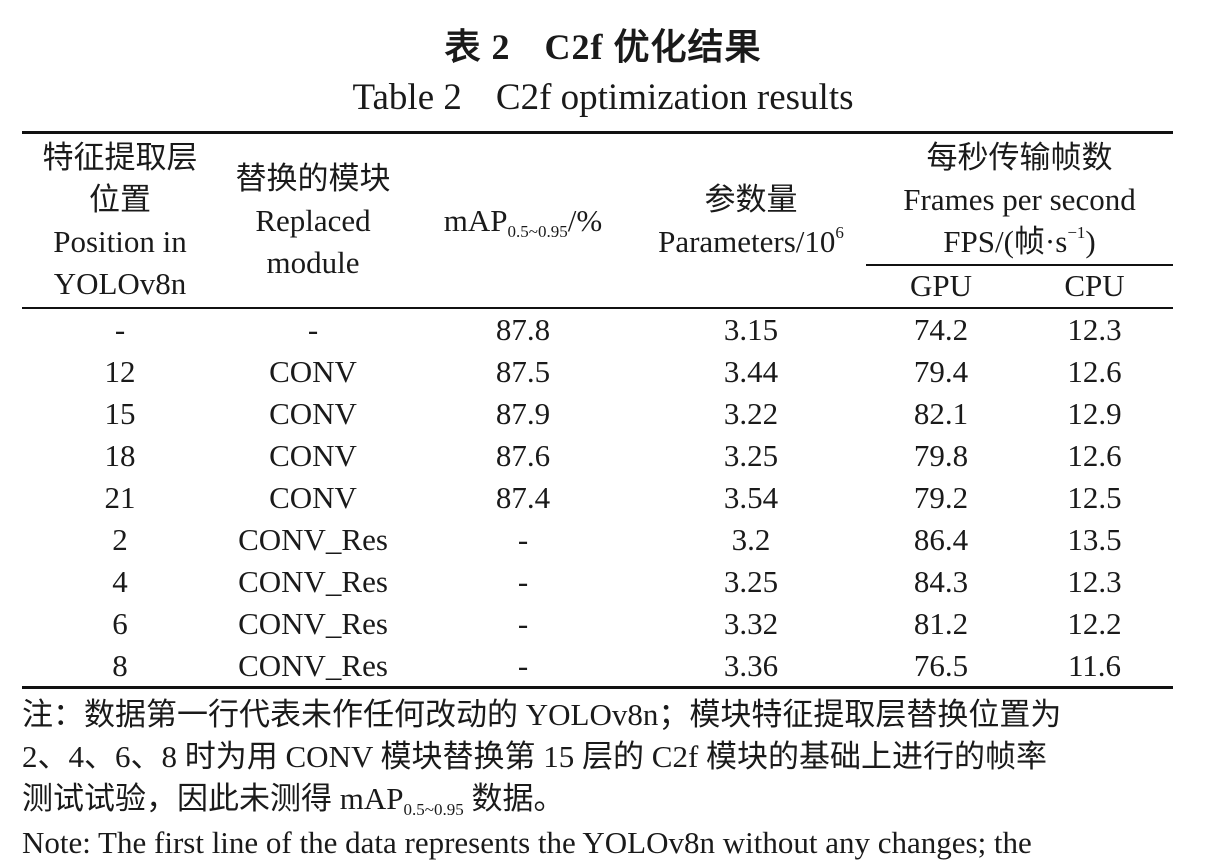 Image resolution: width=1206 pixels, height=864 pixels. What do you see at coordinates (941, 497) in the screenshot?
I see `cell-gpu: 79.2` at bounding box center [941, 497].